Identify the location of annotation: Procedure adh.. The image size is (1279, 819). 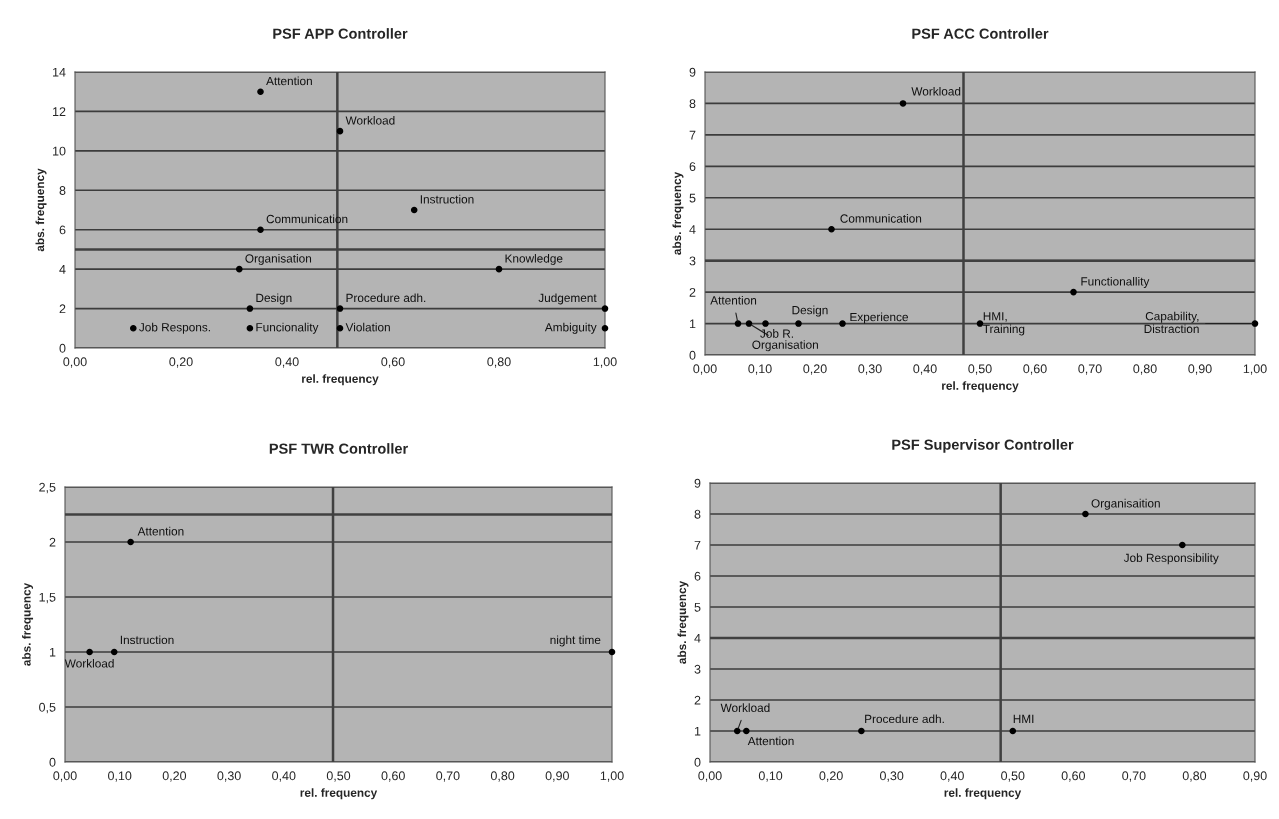
(386, 298).